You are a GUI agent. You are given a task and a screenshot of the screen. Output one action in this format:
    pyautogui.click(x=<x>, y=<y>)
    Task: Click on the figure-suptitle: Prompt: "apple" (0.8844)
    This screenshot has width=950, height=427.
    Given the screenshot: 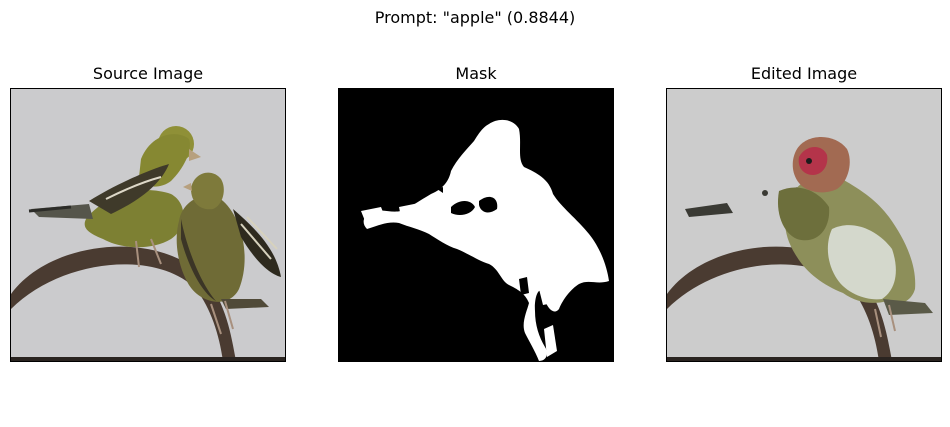 What is the action you would take?
    pyautogui.click(x=475, y=17)
    